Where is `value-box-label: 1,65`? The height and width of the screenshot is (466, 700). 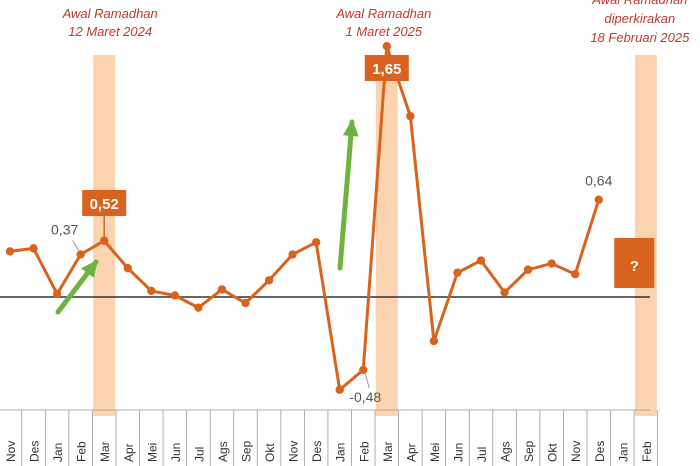
value-box-label: 1,65 is located at coordinates (386, 69).